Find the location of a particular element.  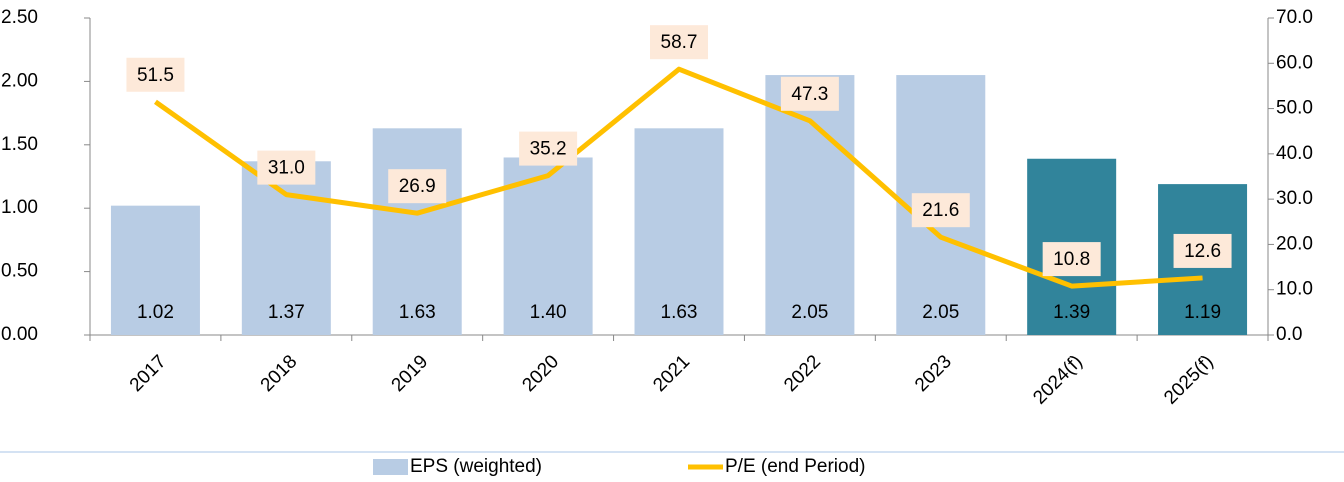

line-value-label: 51.5 is located at coordinates (155, 75).